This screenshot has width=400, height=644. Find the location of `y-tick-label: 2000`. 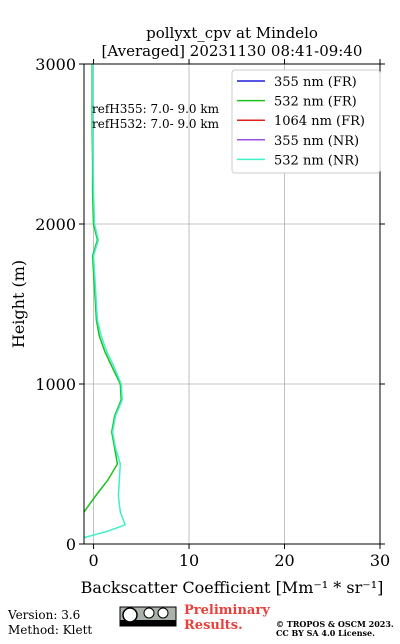

y-tick-label: 2000 is located at coordinates (55, 224).